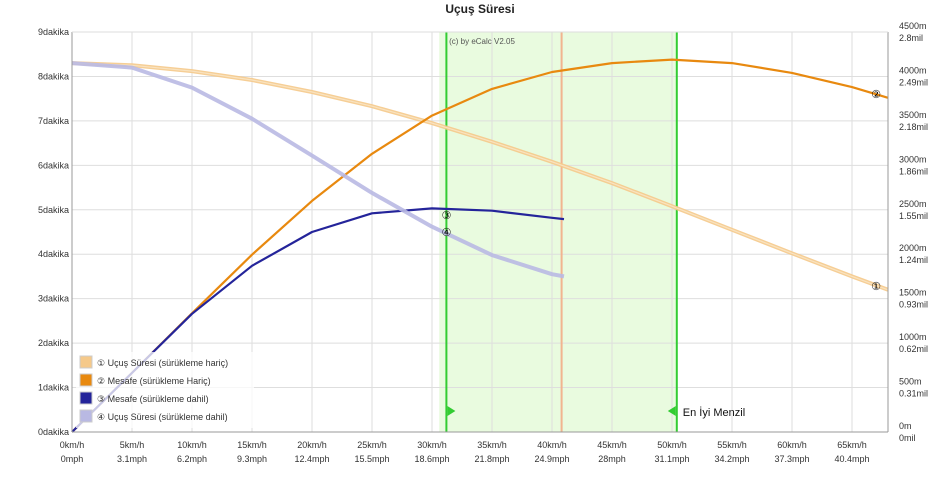  I want to click on chart-title: Uçuş Süresi, so click(479, 9).